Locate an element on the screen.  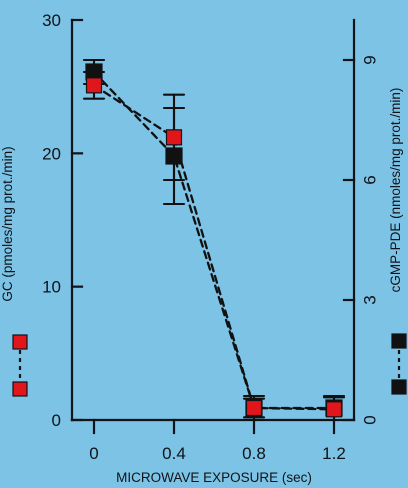
x-tick-label: 0.4 is located at coordinates (174, 453).